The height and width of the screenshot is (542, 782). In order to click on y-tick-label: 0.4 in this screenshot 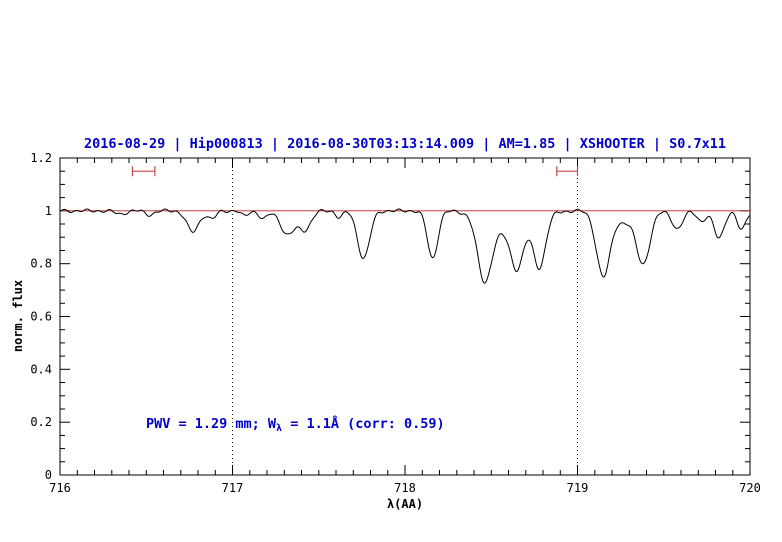, I will do `click(41, 369)`.